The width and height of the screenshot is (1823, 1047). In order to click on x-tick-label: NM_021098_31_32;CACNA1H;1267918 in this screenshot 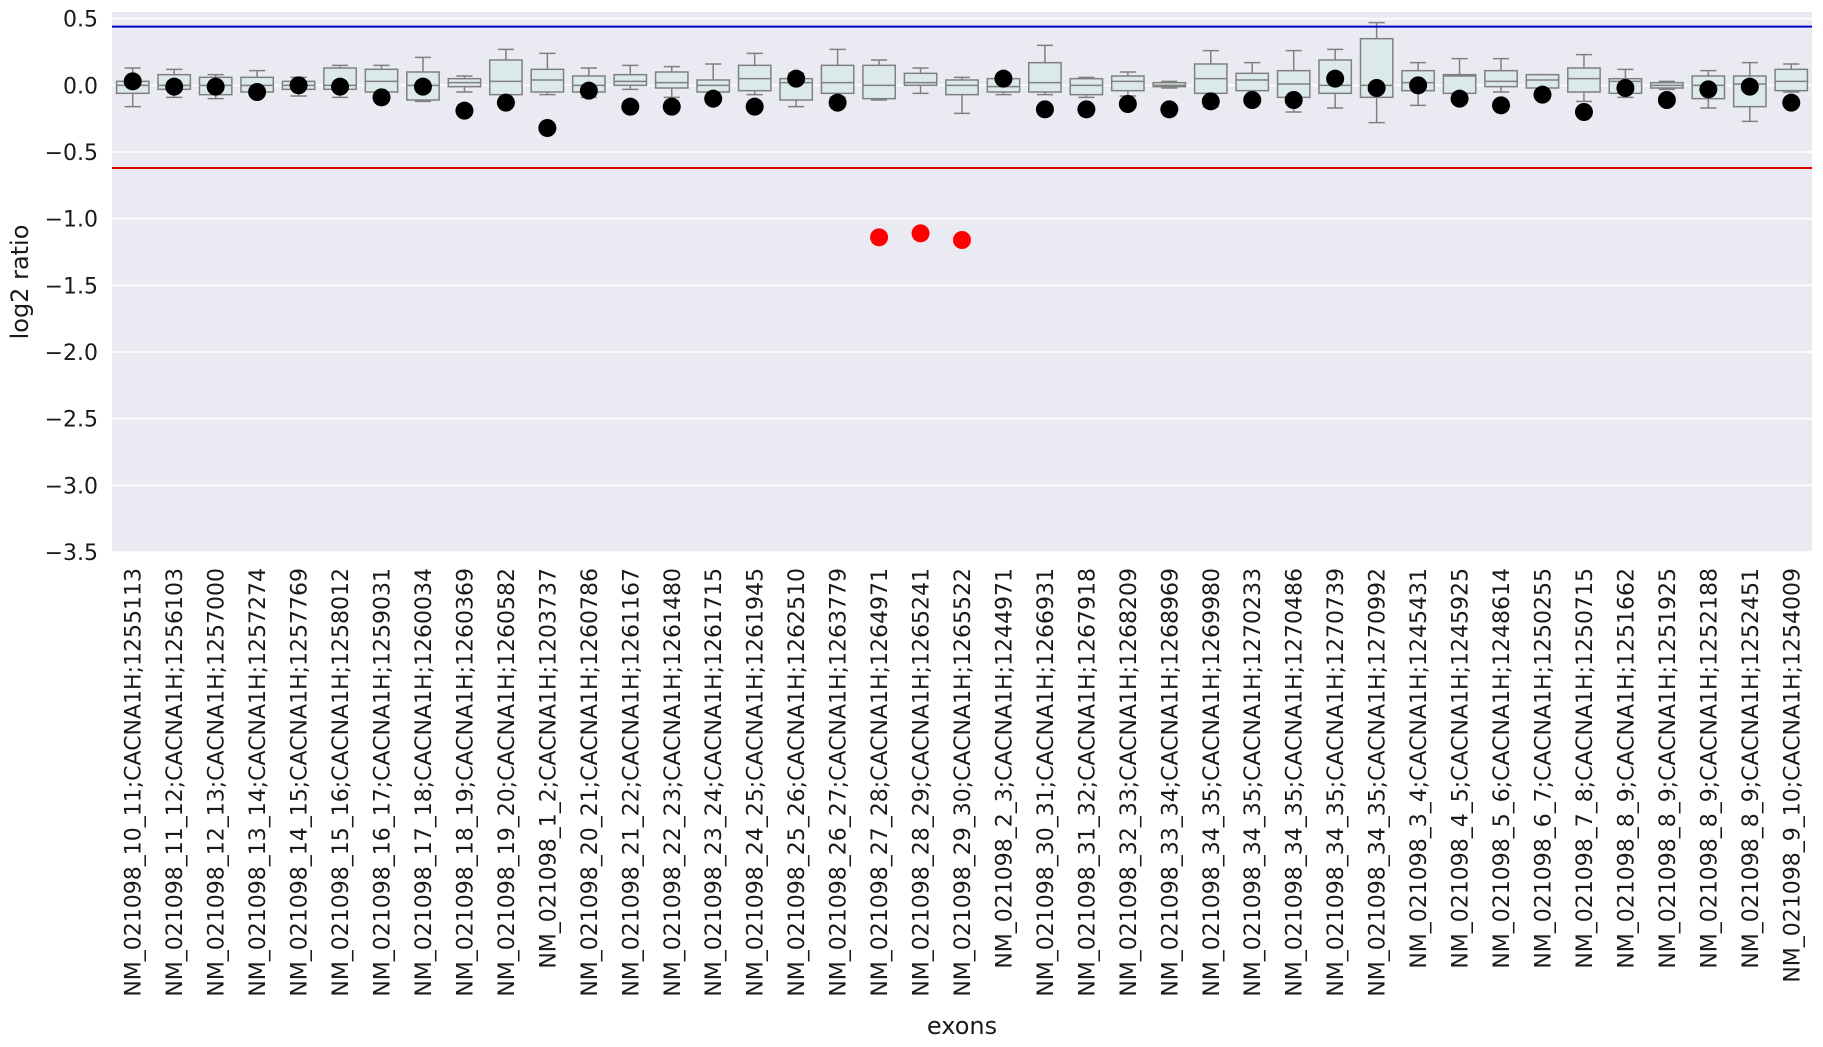, I will do `click(1087, 782)`.